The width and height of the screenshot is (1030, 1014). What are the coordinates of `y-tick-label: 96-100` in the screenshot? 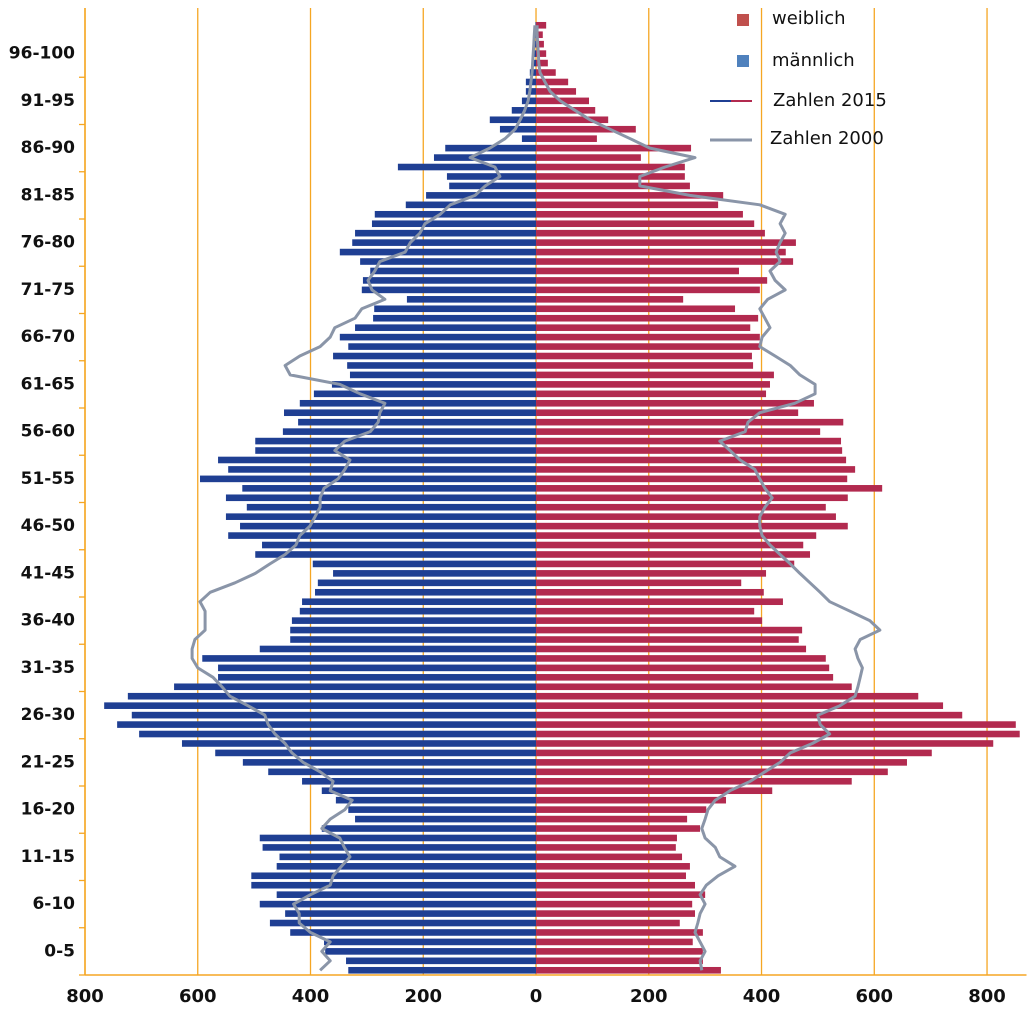 It's located at (42, 54).